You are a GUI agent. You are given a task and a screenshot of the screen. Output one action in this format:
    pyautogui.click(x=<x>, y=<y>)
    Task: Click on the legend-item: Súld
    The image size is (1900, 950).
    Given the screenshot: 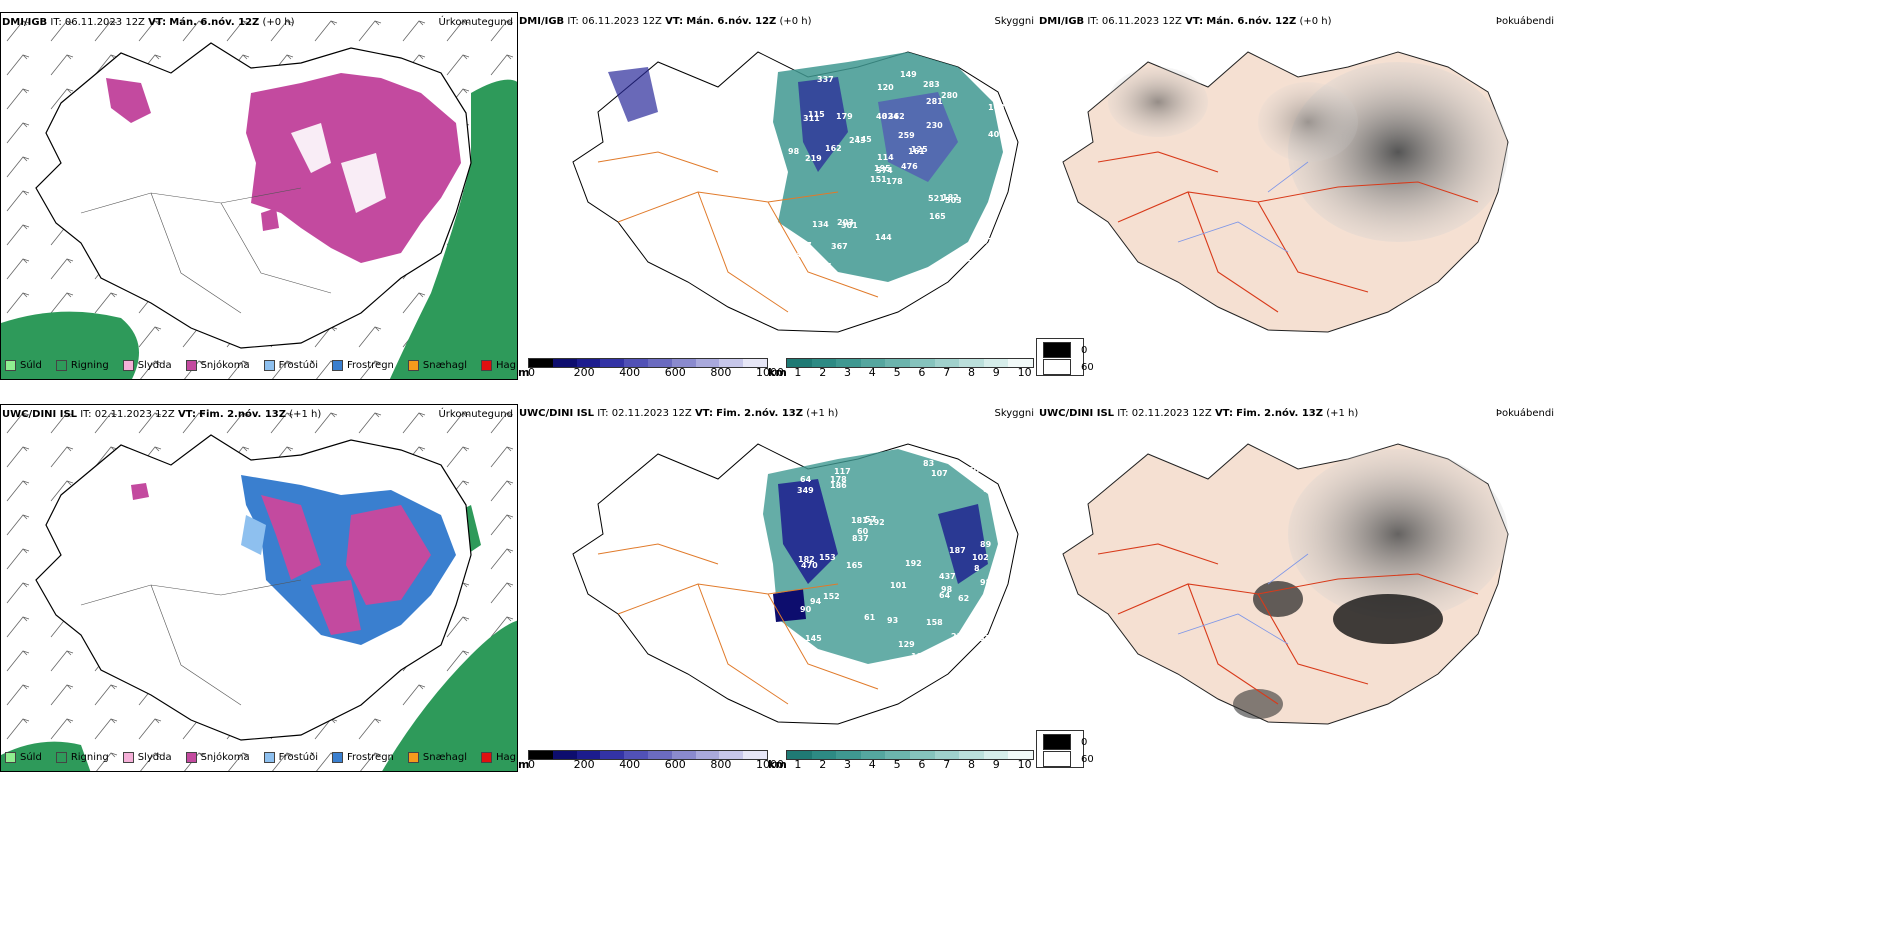 What is the action you would take?
    pyautogui.click(x=23, y=757)
    